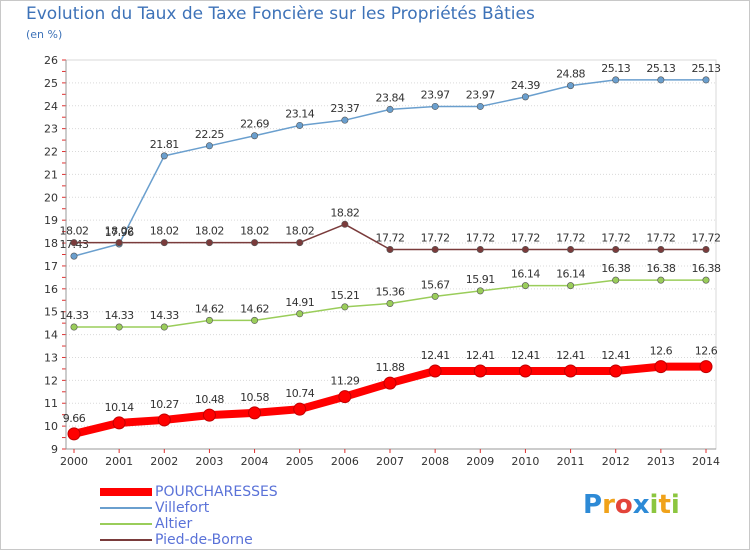 This screenshot has height=550, width=750. Describe the element at coordinates (209, 399) in the screenshot. I see `data-label: 10.48` at that location.